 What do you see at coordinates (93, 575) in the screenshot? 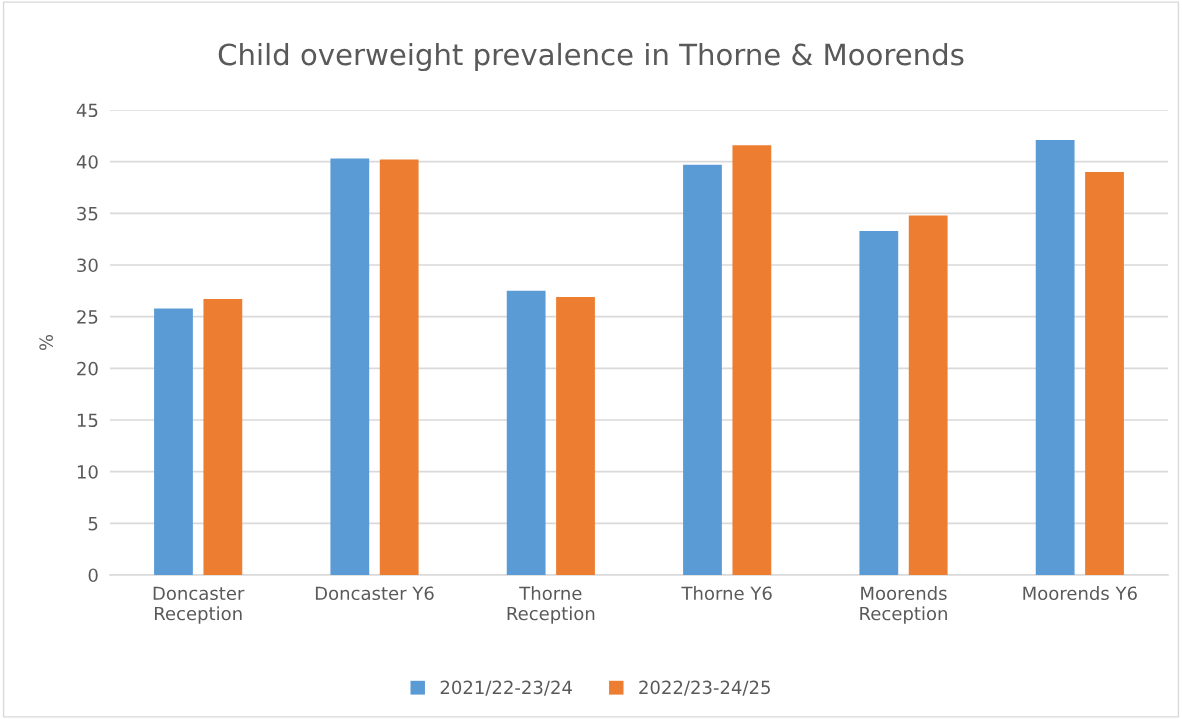
I see `y-tick-label: 0` at bounding box center [93, 575].